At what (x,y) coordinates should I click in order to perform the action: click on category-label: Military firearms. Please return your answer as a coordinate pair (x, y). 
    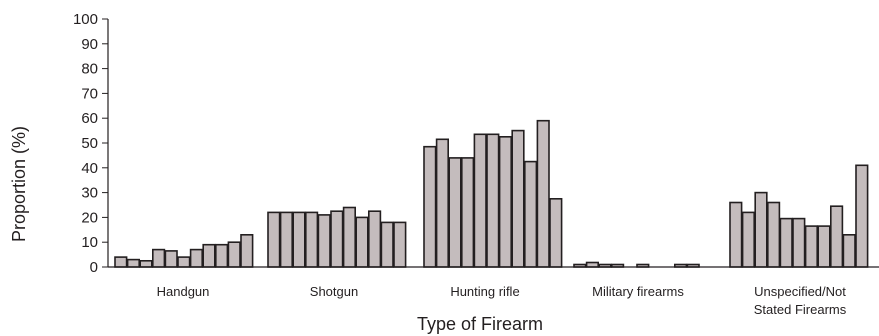
    Looking at the image, I should click on (638, 291).